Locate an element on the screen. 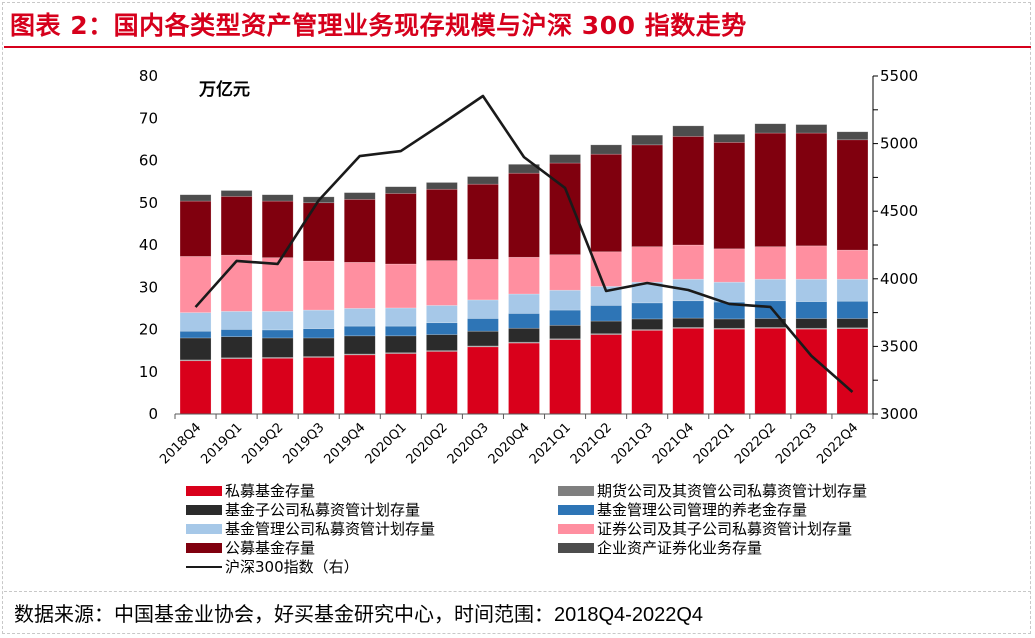 The width and height of the screenshot is (1035, 638). right-y-tick-label: 4500 is located at coordinates (899, 211).